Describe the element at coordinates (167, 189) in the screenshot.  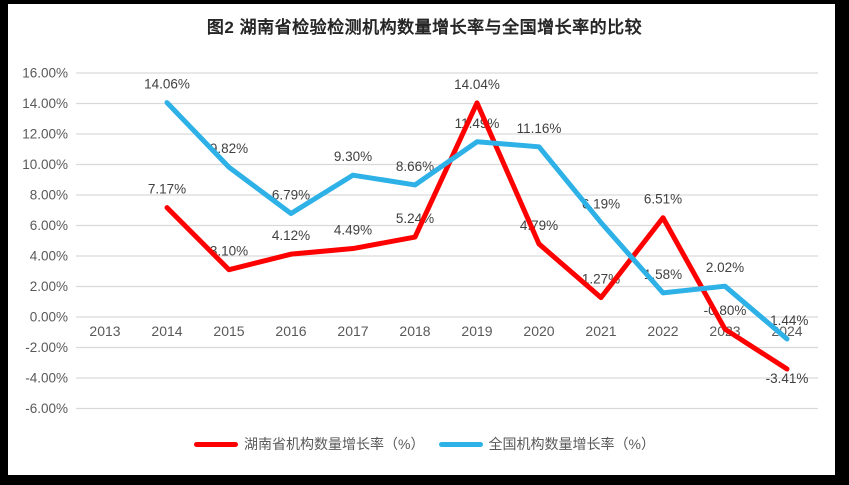
I see `data-label: 7.17%` at that location.